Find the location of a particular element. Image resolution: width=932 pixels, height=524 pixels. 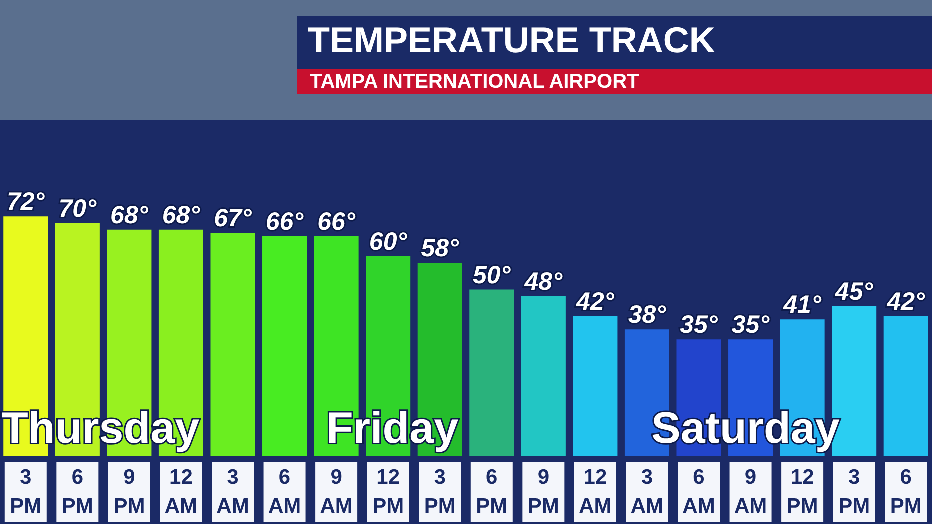

data-label: 67° is located at coordinates (233, 218).